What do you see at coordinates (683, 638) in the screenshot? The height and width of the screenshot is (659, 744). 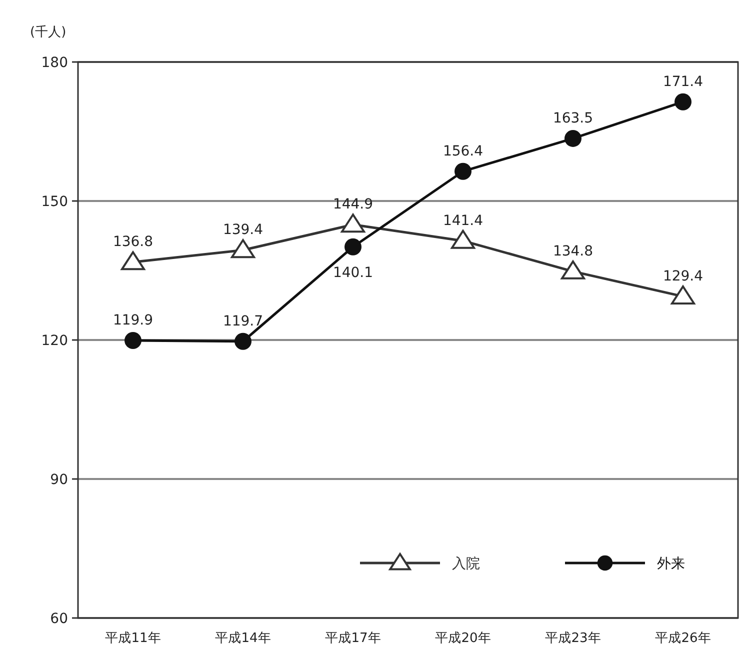 I see `x-tick-label: 平成26年` at bounding box center [683, 638].